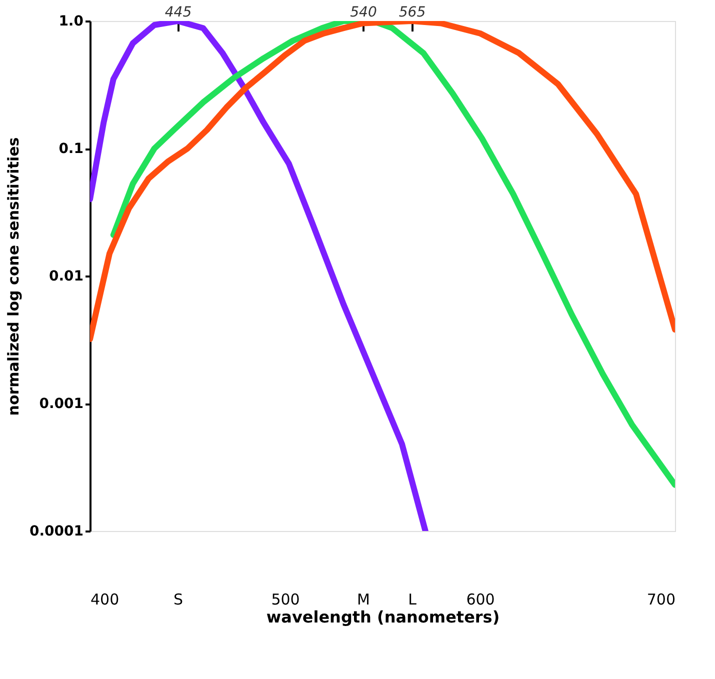 This screenshot has width=715, height=679. What do you see at coordinates (56, 532) in the screenshot?
I see `y-tick-label: 0.0001` at bounding box center [56, 532].